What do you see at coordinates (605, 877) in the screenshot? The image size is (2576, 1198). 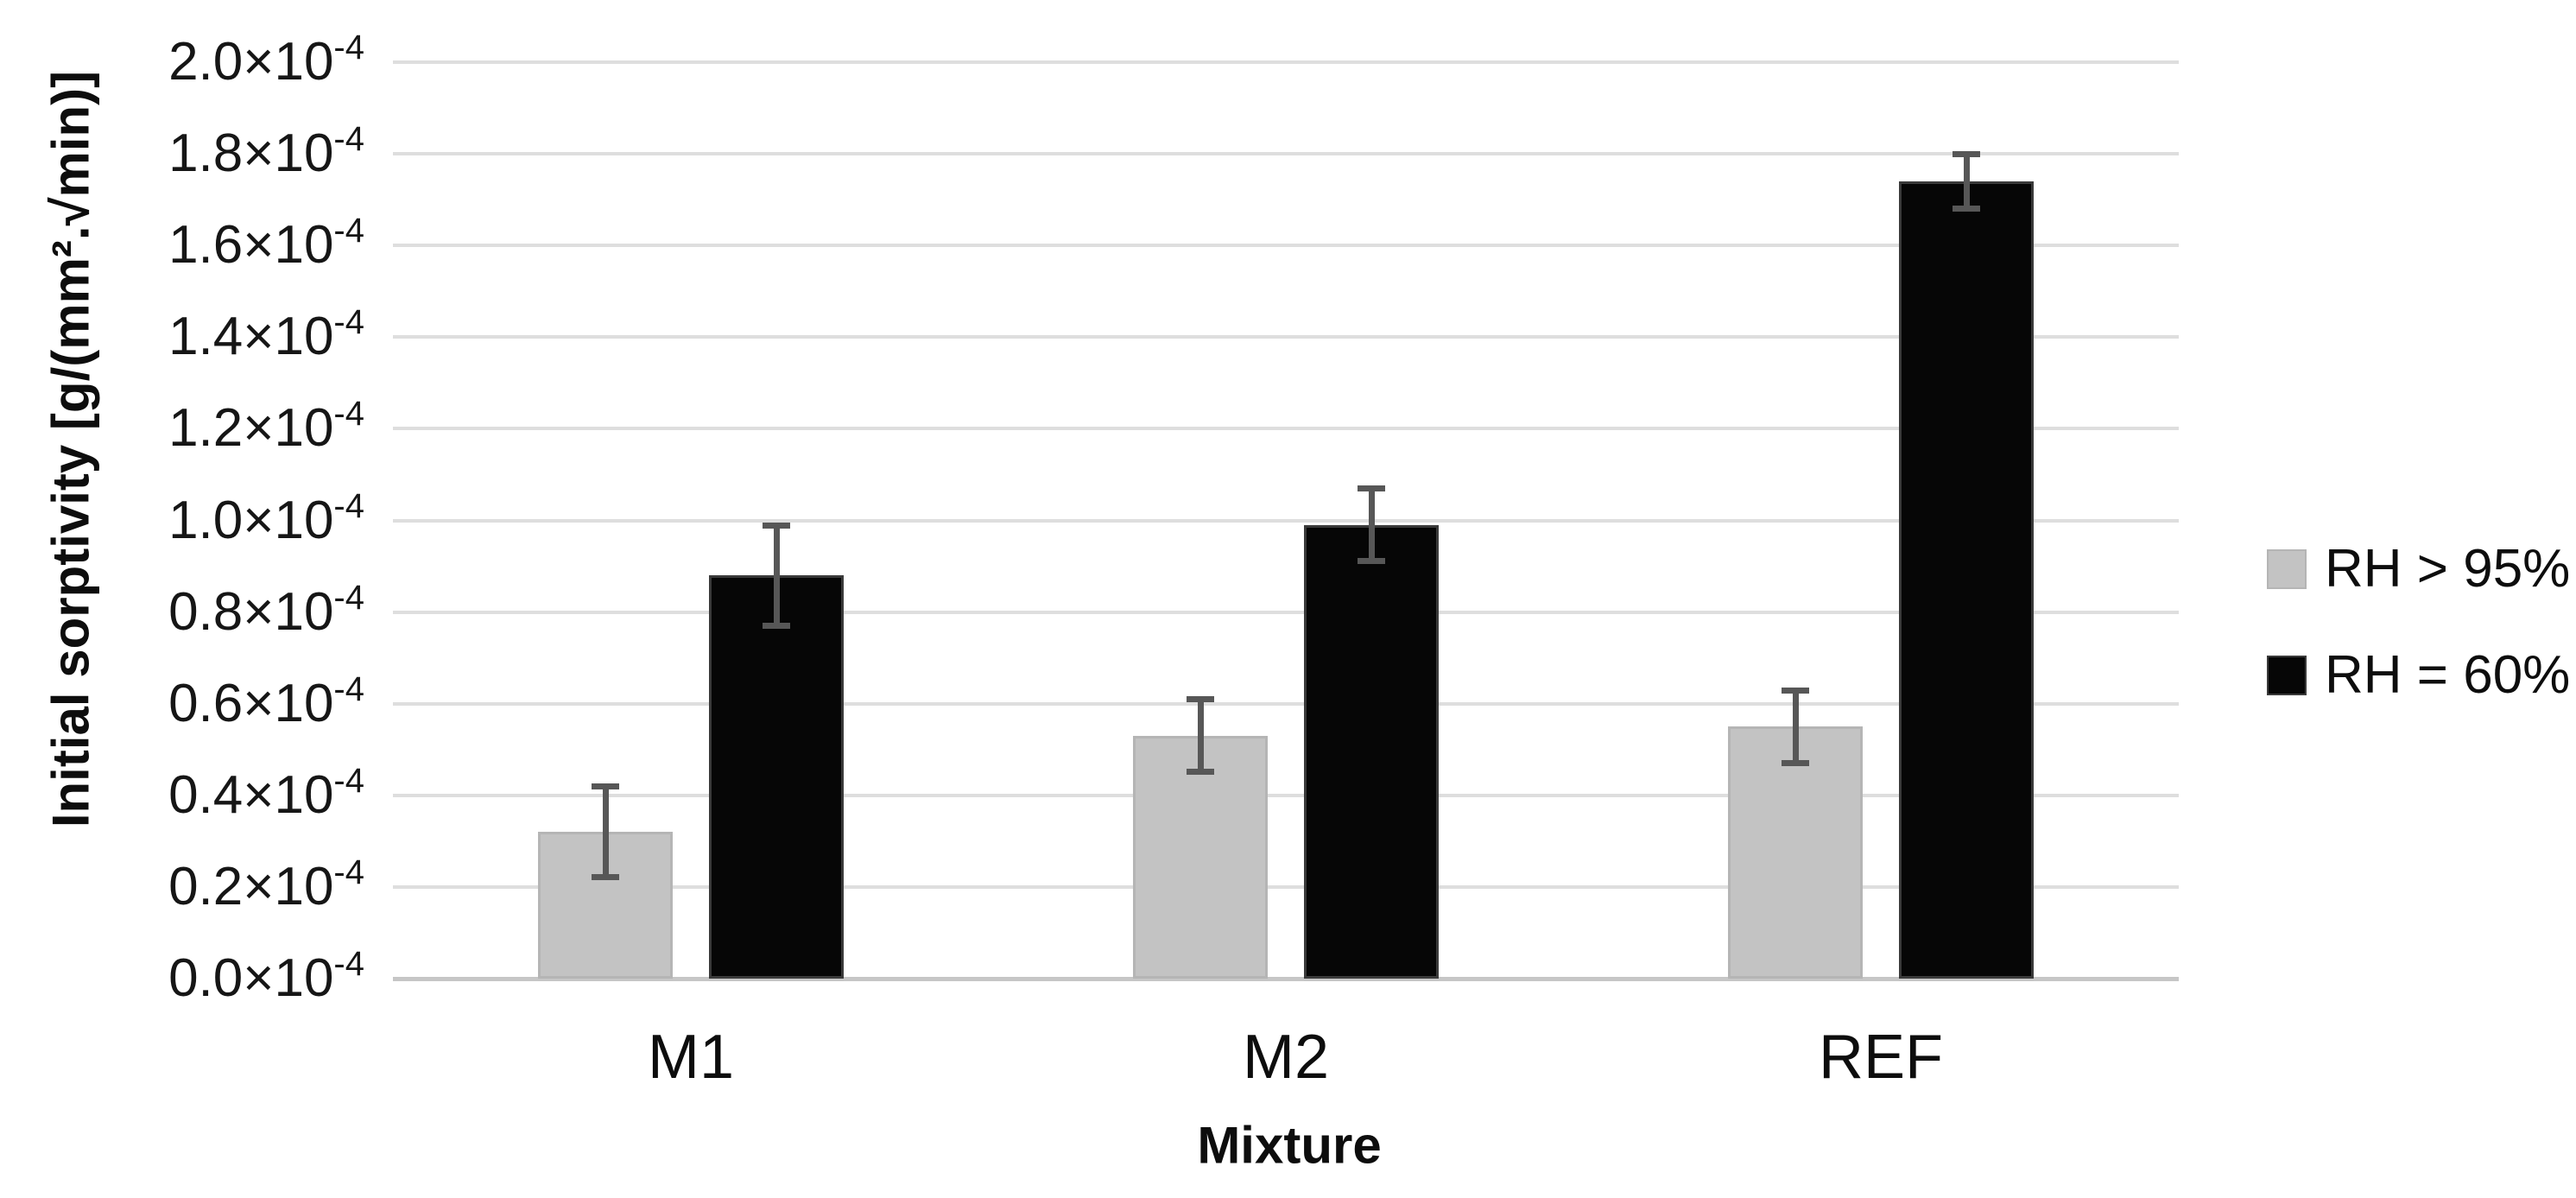 I see `error-bar-rh-95-m1-cap-bottom` at bounding box center [605, 877].